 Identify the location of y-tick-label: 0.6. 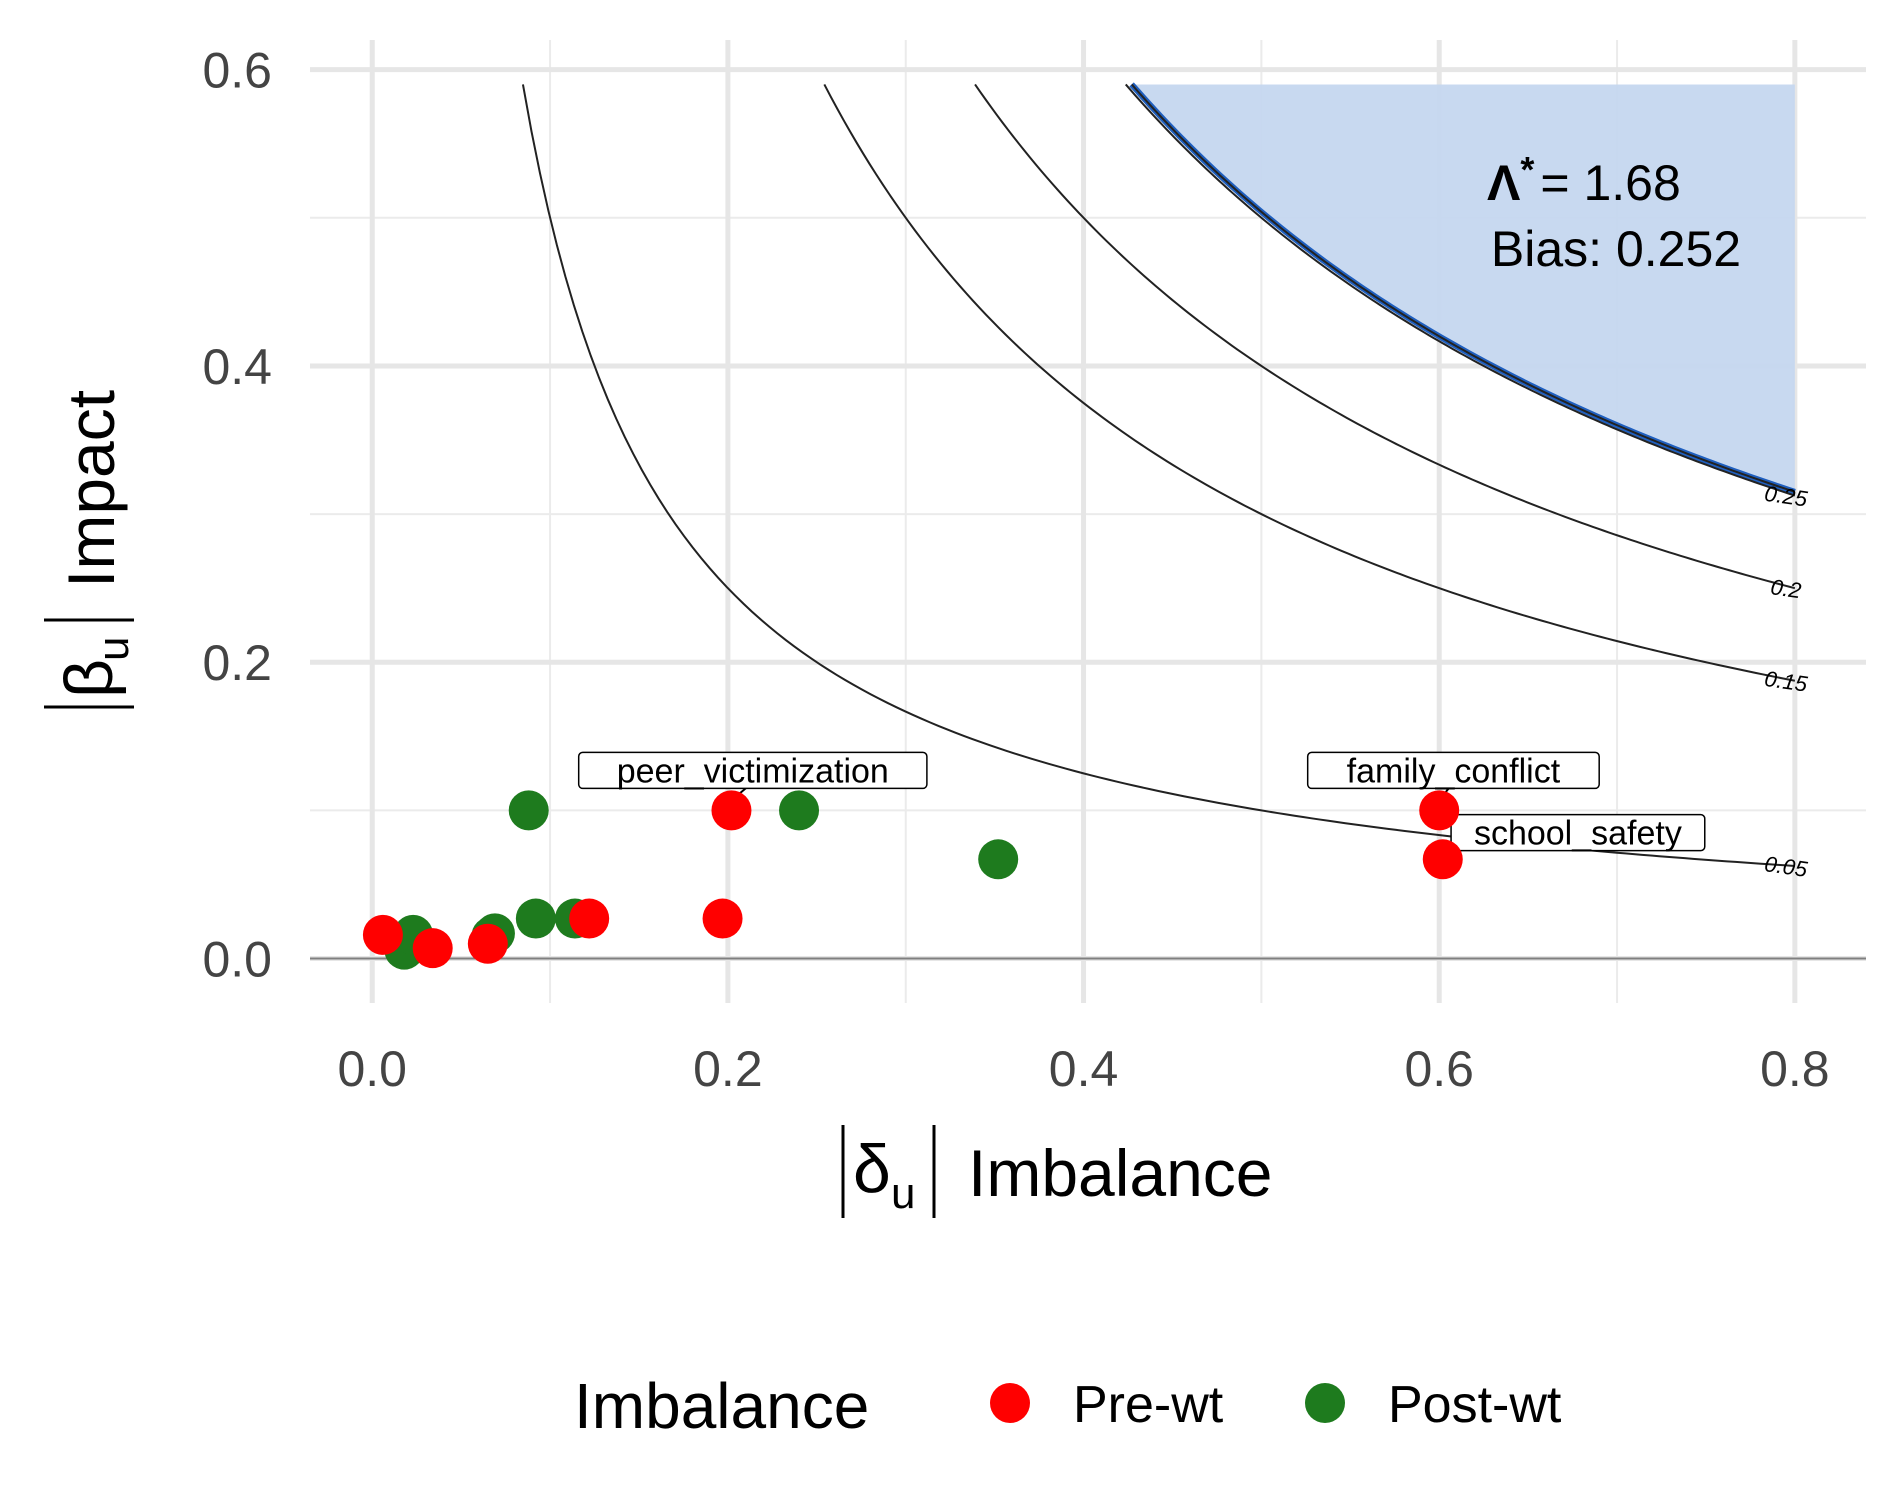
(237, 71).